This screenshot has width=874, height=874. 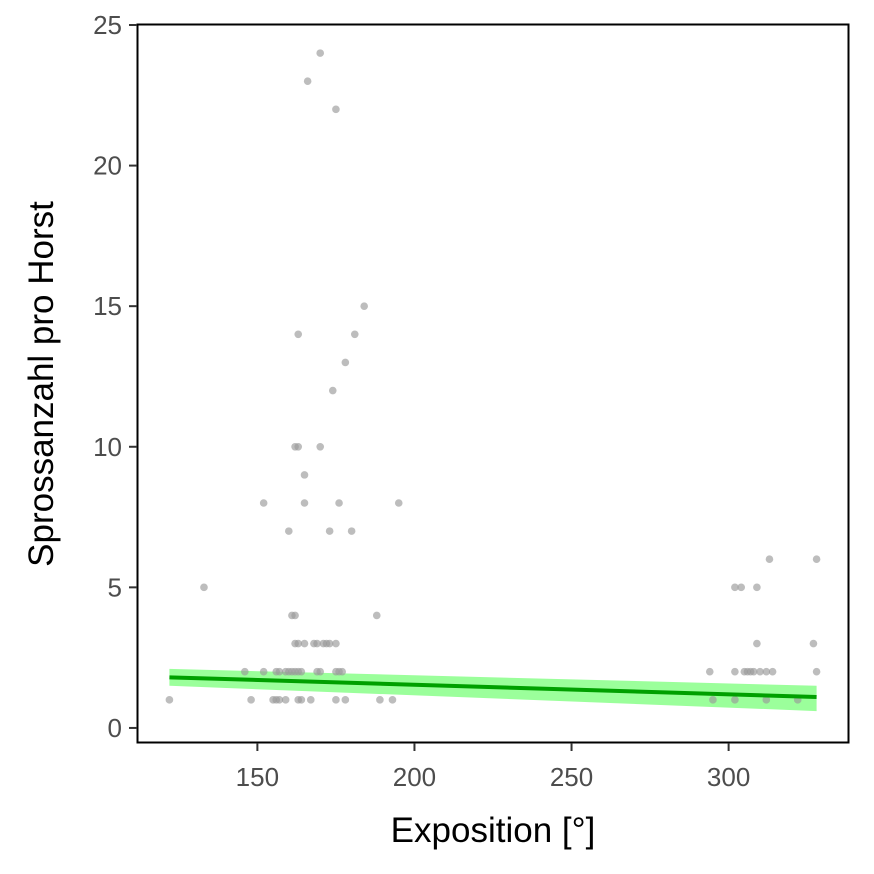 I want to click on fit-line, so click(x=493, y=687).